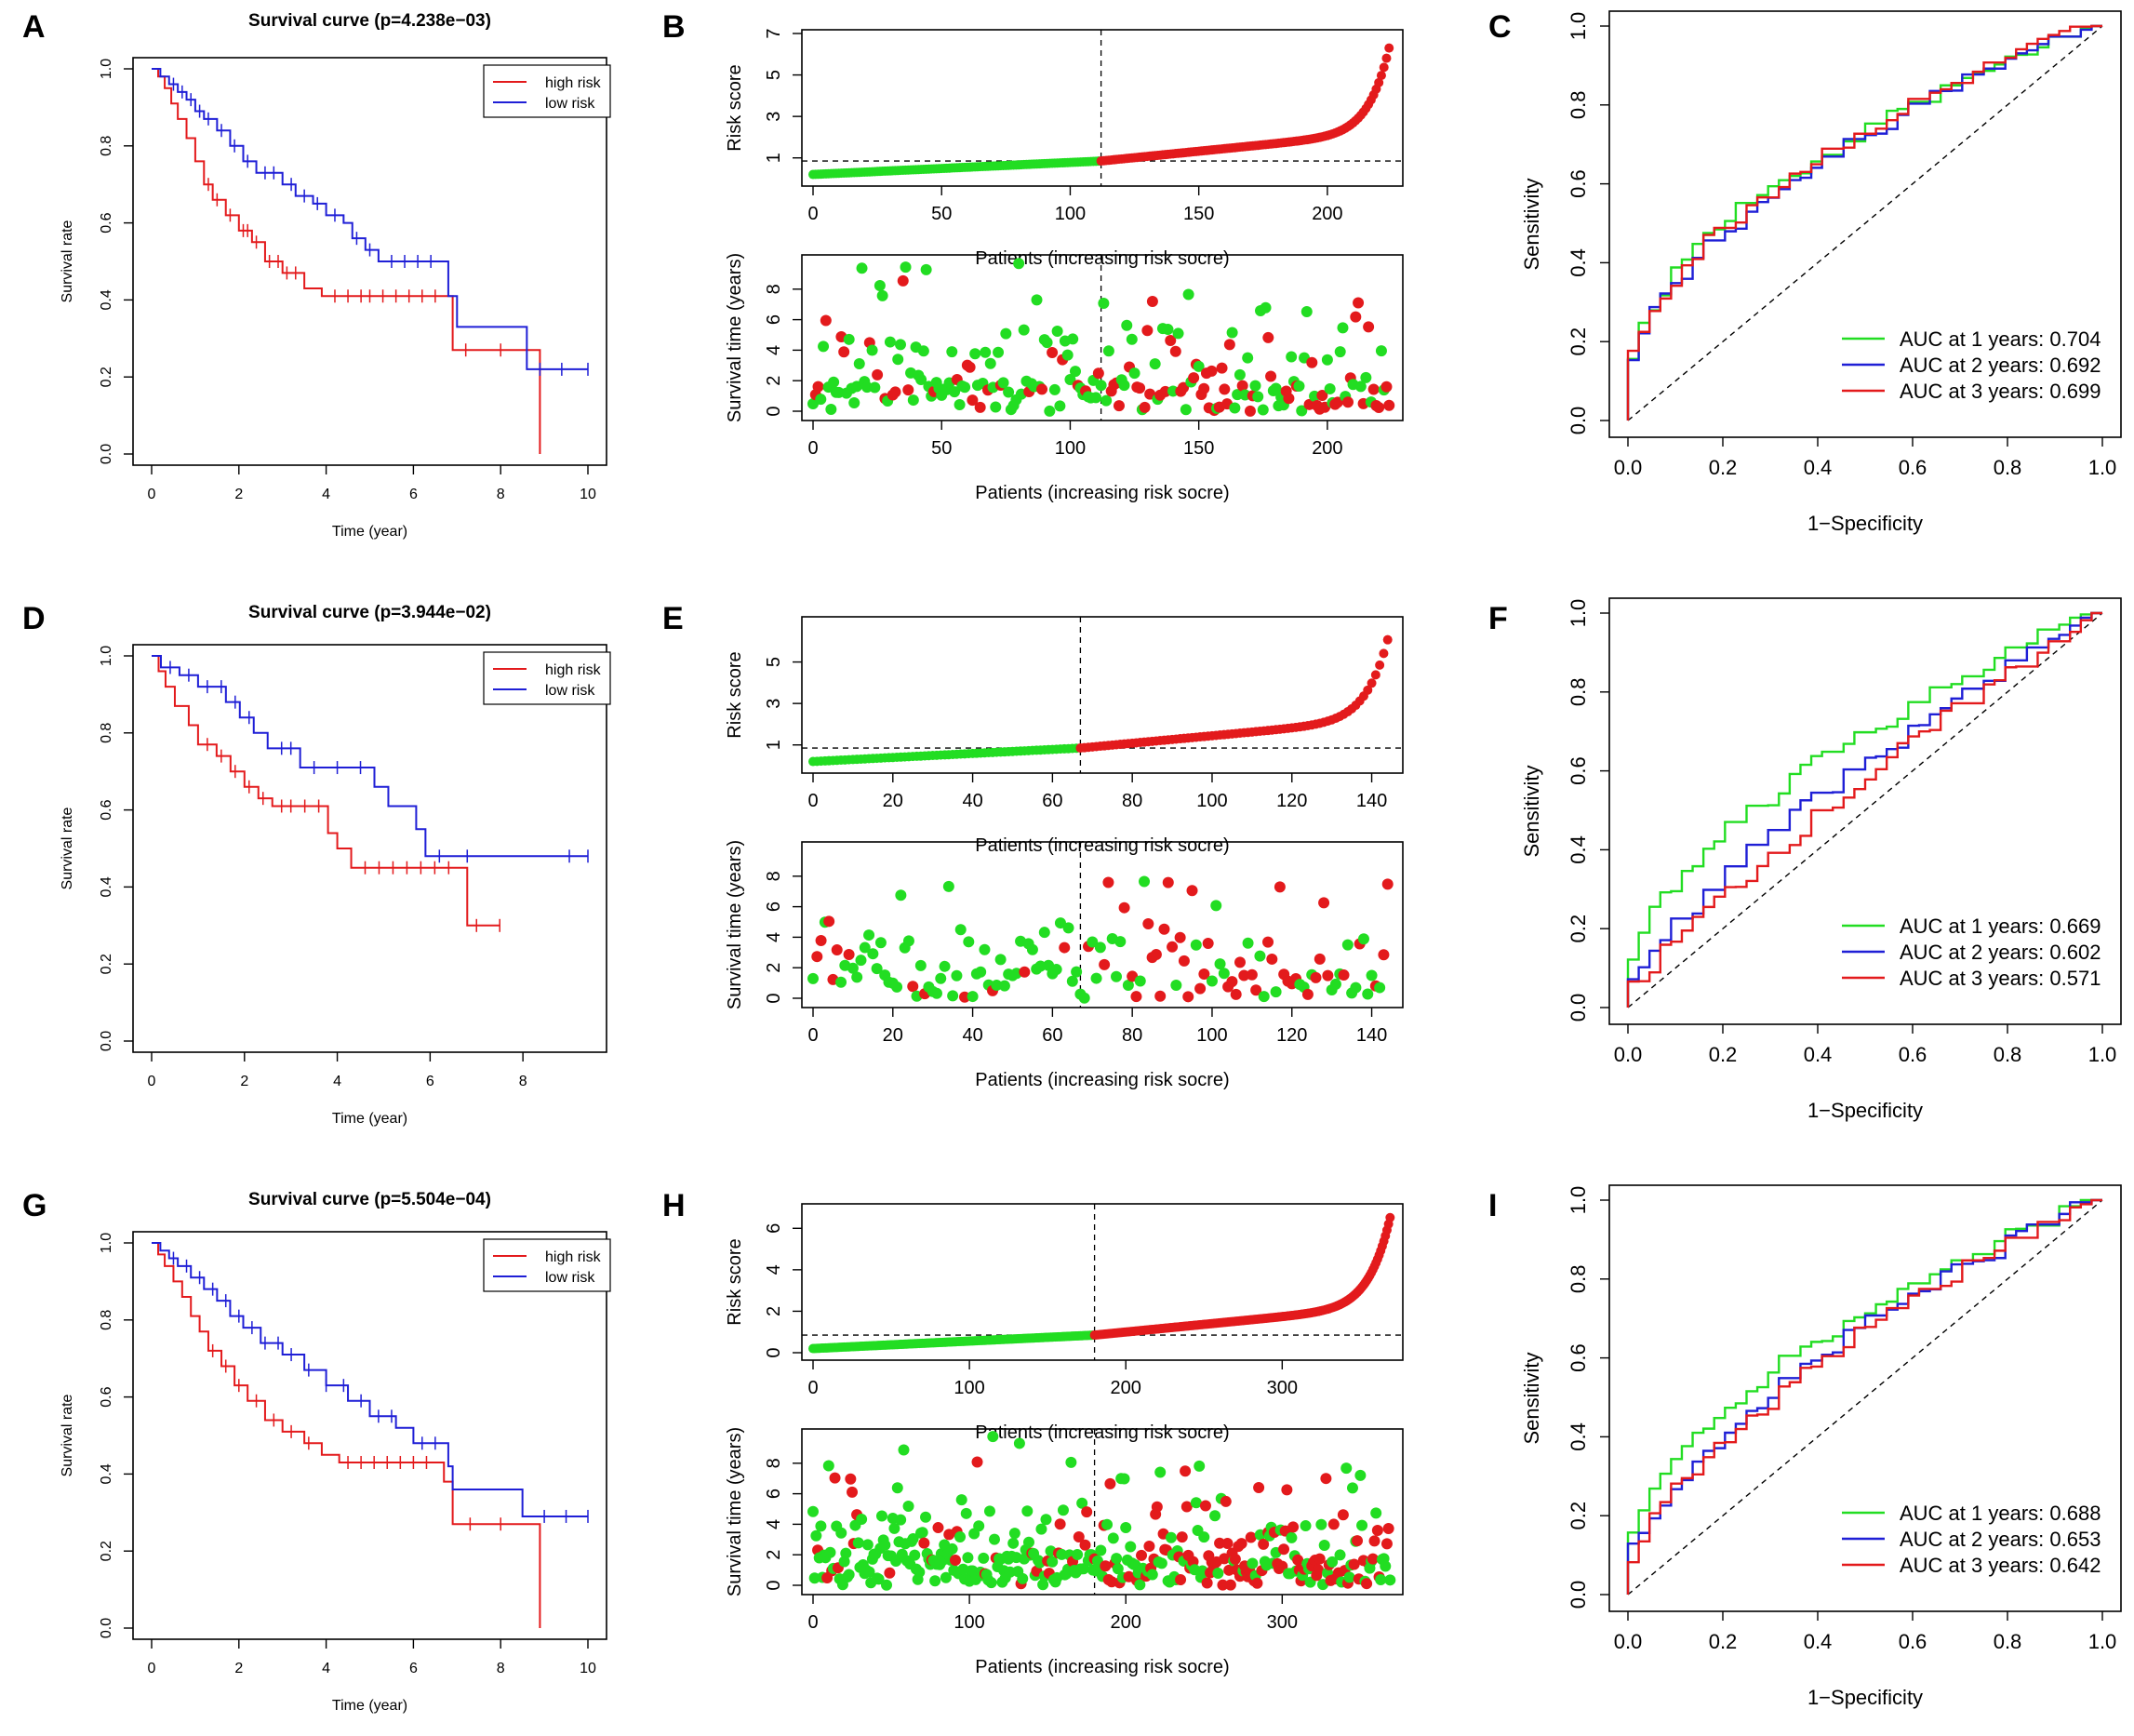  I want to click on legend-label: AUC at 1 years: 0.704, so click(2001, 339).